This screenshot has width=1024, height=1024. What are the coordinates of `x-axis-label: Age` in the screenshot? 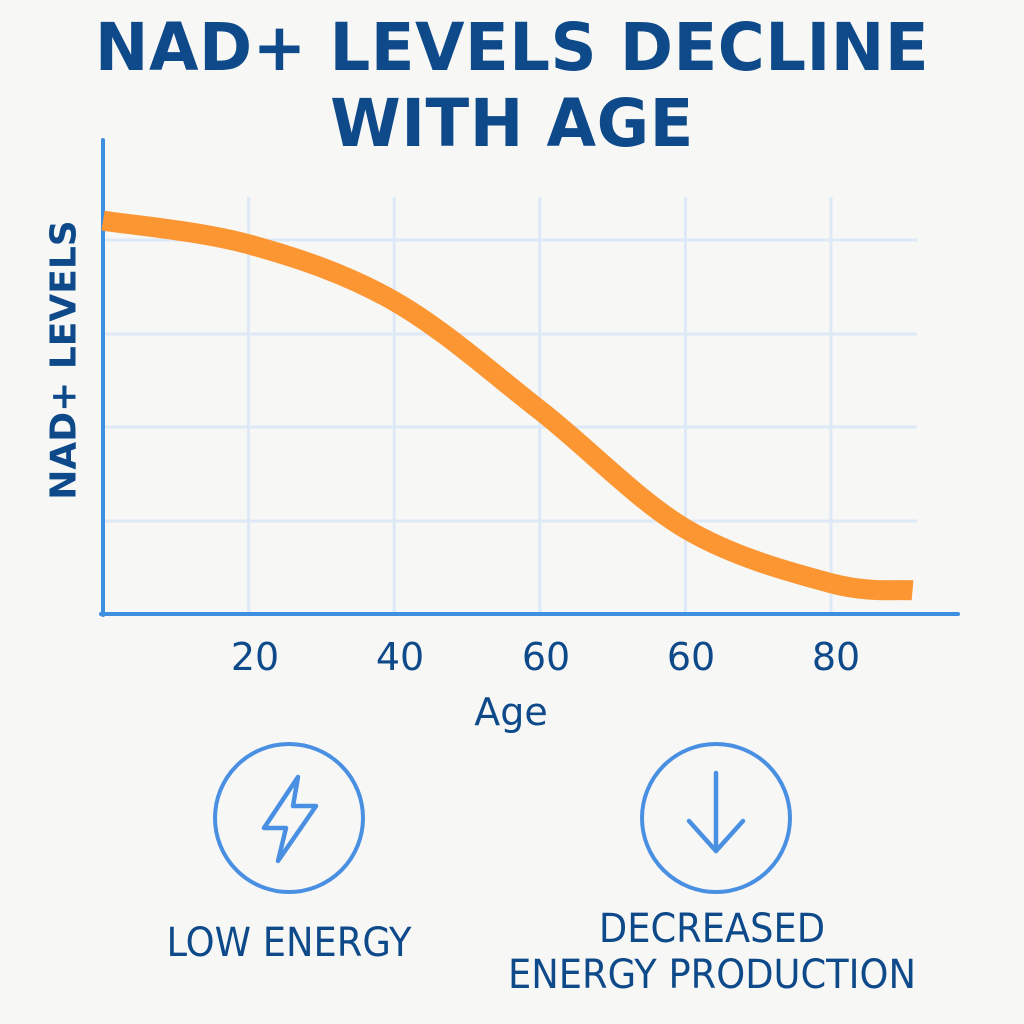 It's located at (511, 712).